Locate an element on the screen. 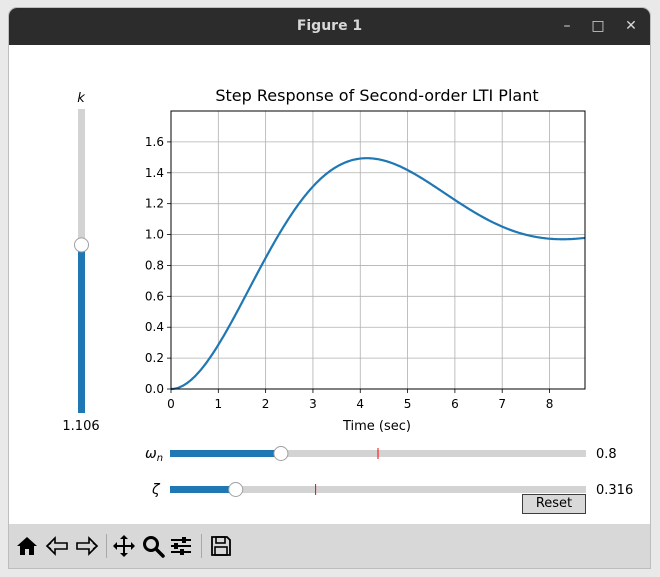  x-axis-label: Time (sec) is located at coordinates (376, 426).